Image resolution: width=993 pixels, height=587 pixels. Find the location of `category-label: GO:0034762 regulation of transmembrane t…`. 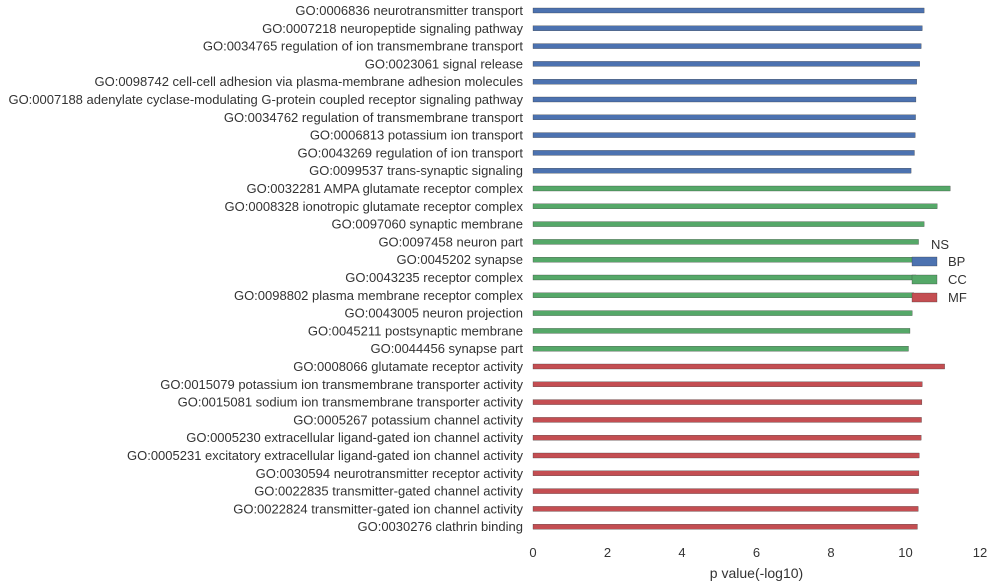

category-label: GO:0034762 regulation of transmembrane t… is located at coordinates (374, 117).